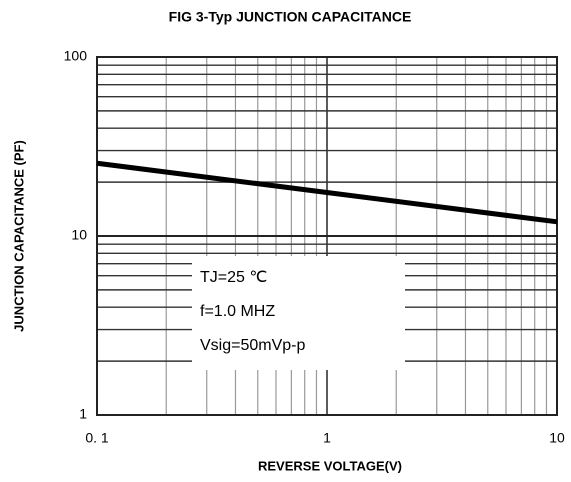 The image size is (571, 482). I want to click on data-line, so click(327, 192).